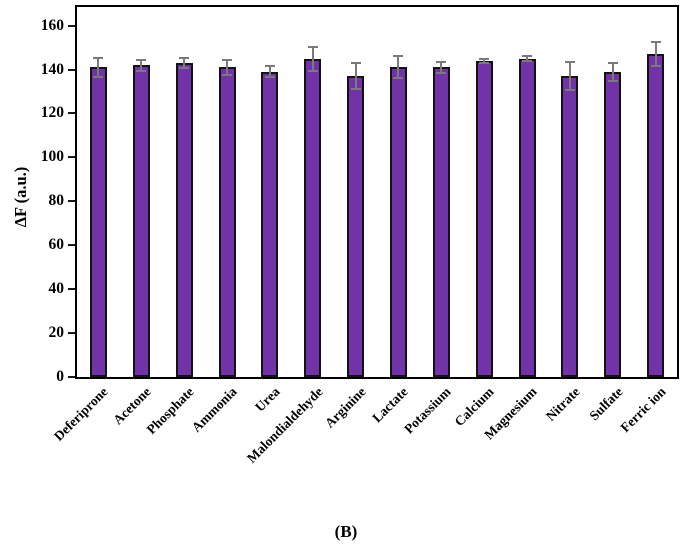 The image size is (685, 548). I want to click on figure-label: (B), so click(346, 531).